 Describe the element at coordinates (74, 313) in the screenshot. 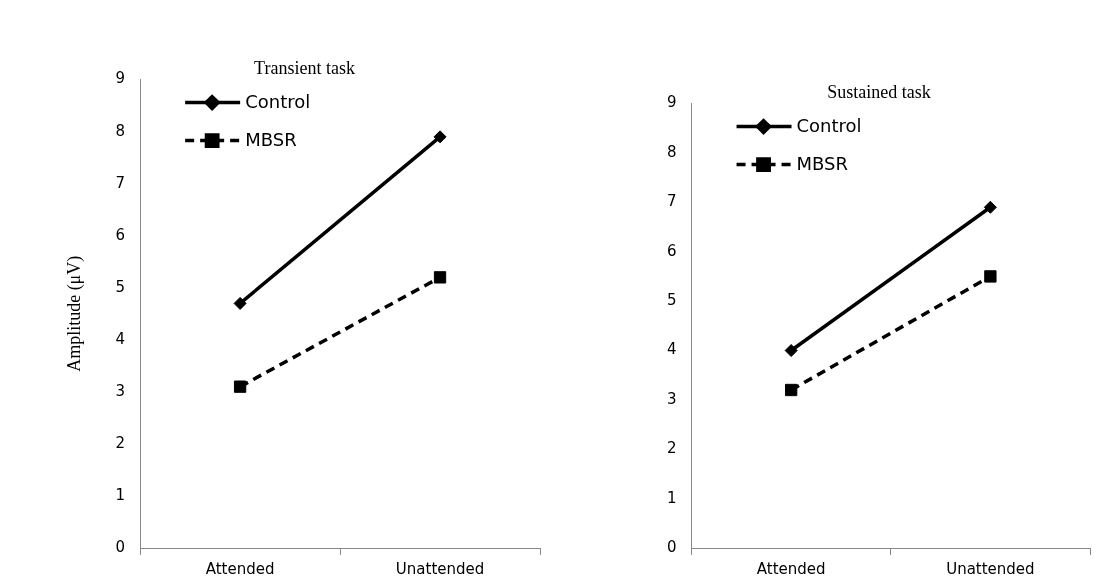

I see `y-axis-title: Amplitude (μV)` at that location.